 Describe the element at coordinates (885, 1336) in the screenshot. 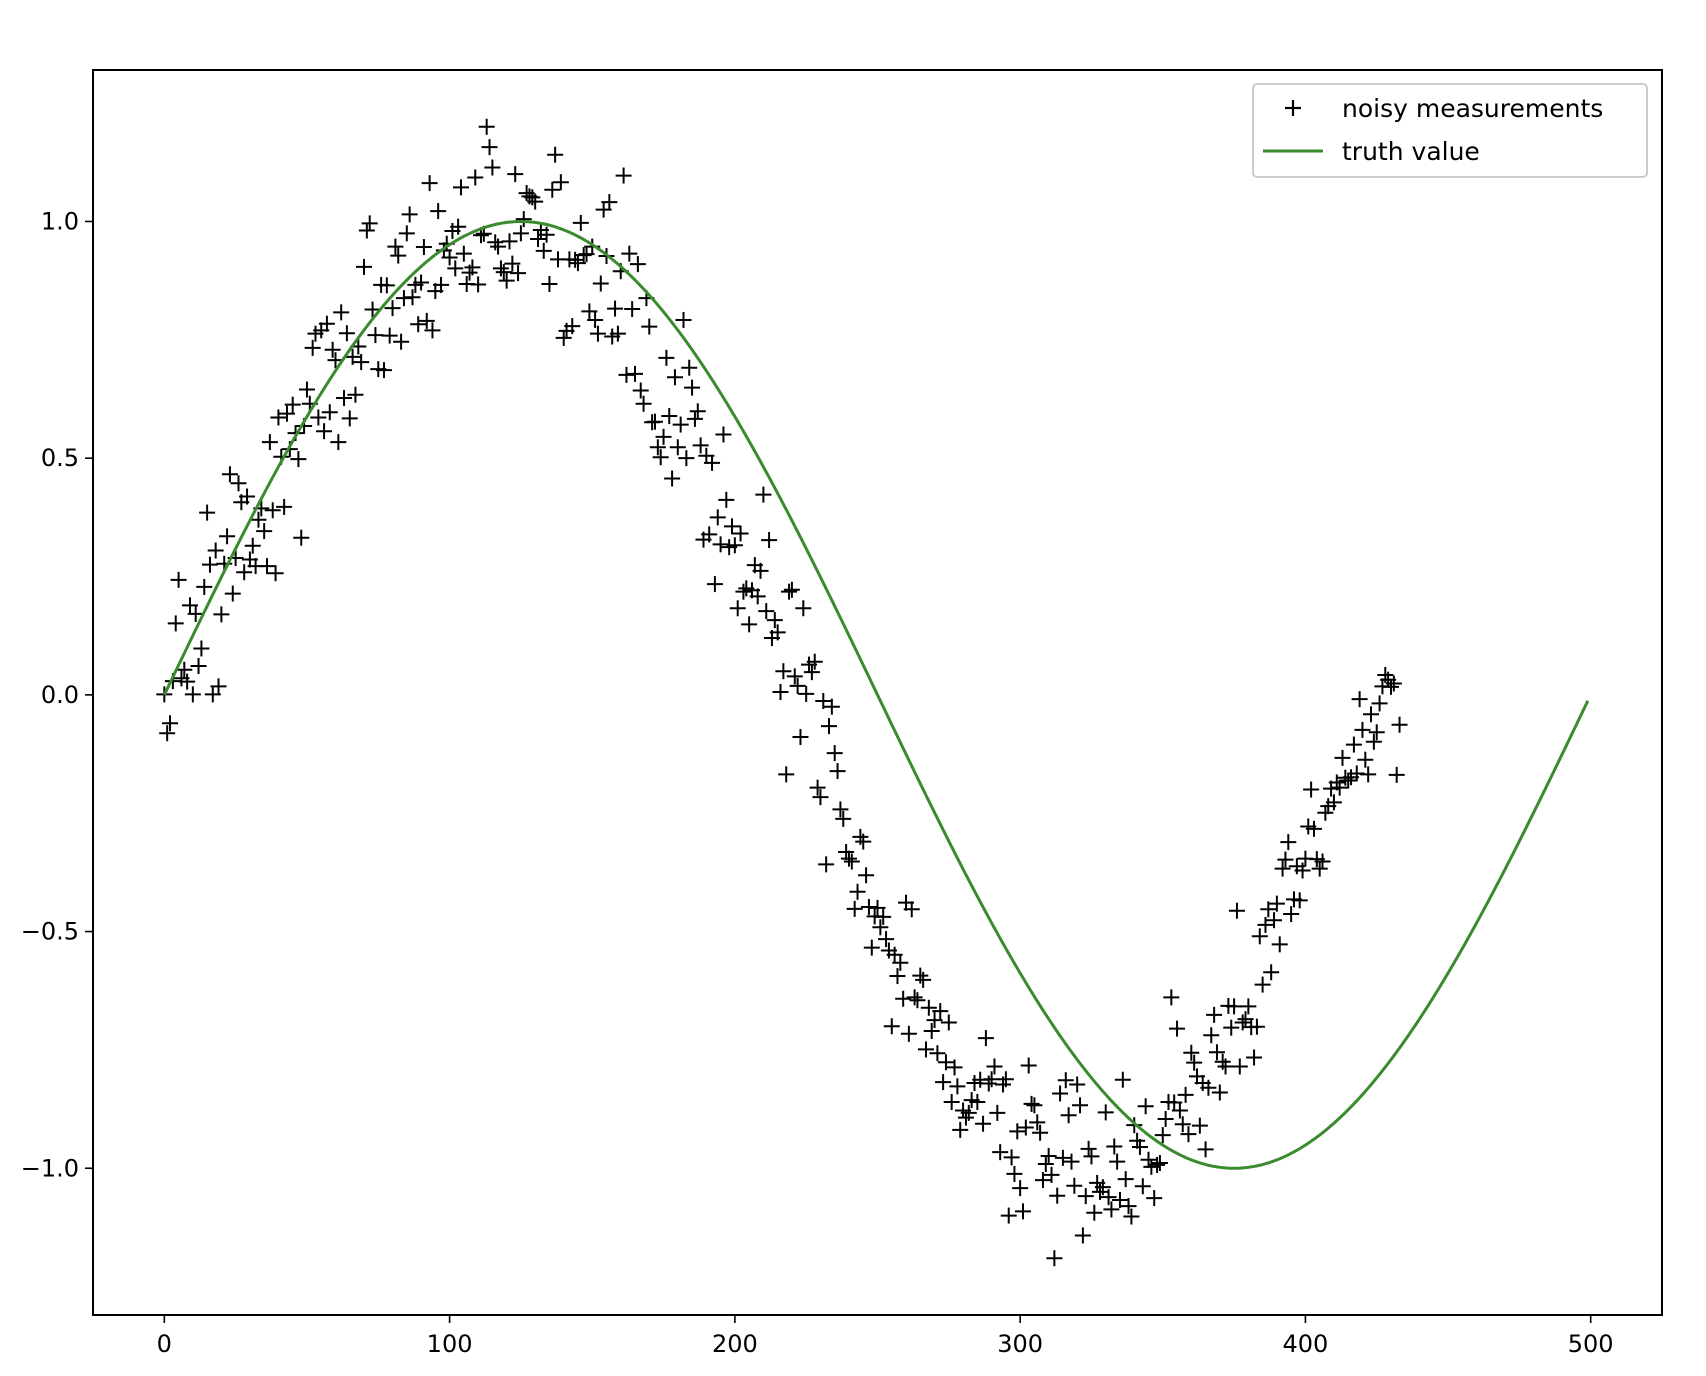

I see `x-ticks: 0 100 200 300 400 500` at that location.